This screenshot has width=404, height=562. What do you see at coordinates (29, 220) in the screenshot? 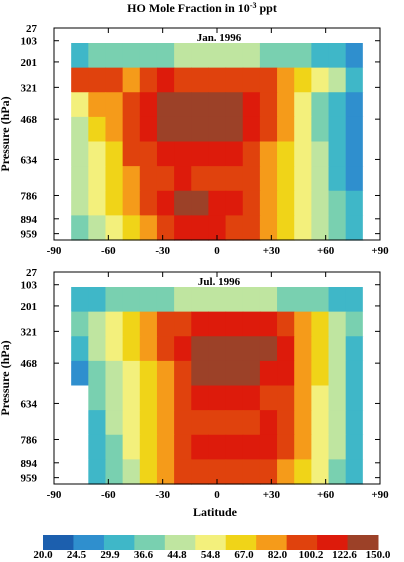
I see `y-tick-label: 894` at bounding box center [29, 220].